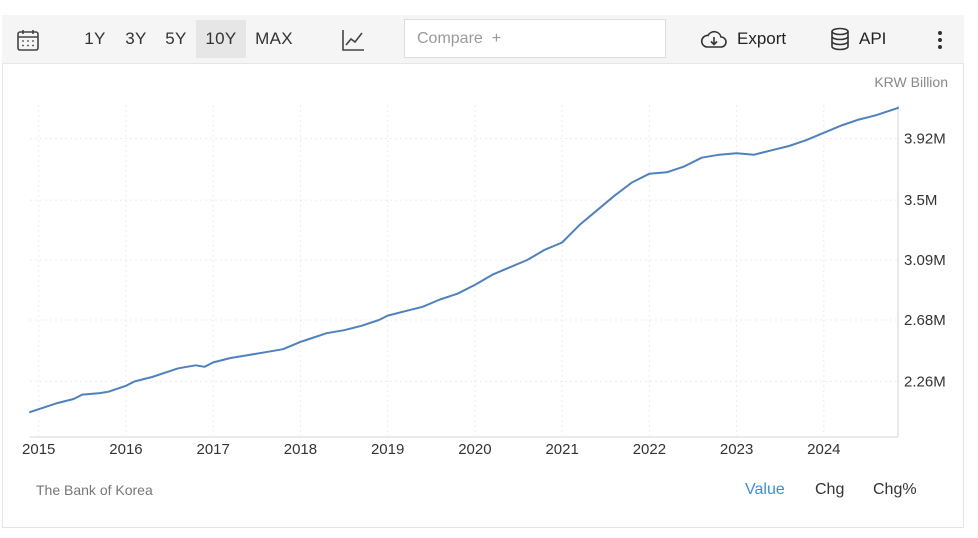 The height and width of the screenshot is (538, 978). Describe the element at coordinates (353, 40) in the screenshot. I see `line-chart-icon` at that location.